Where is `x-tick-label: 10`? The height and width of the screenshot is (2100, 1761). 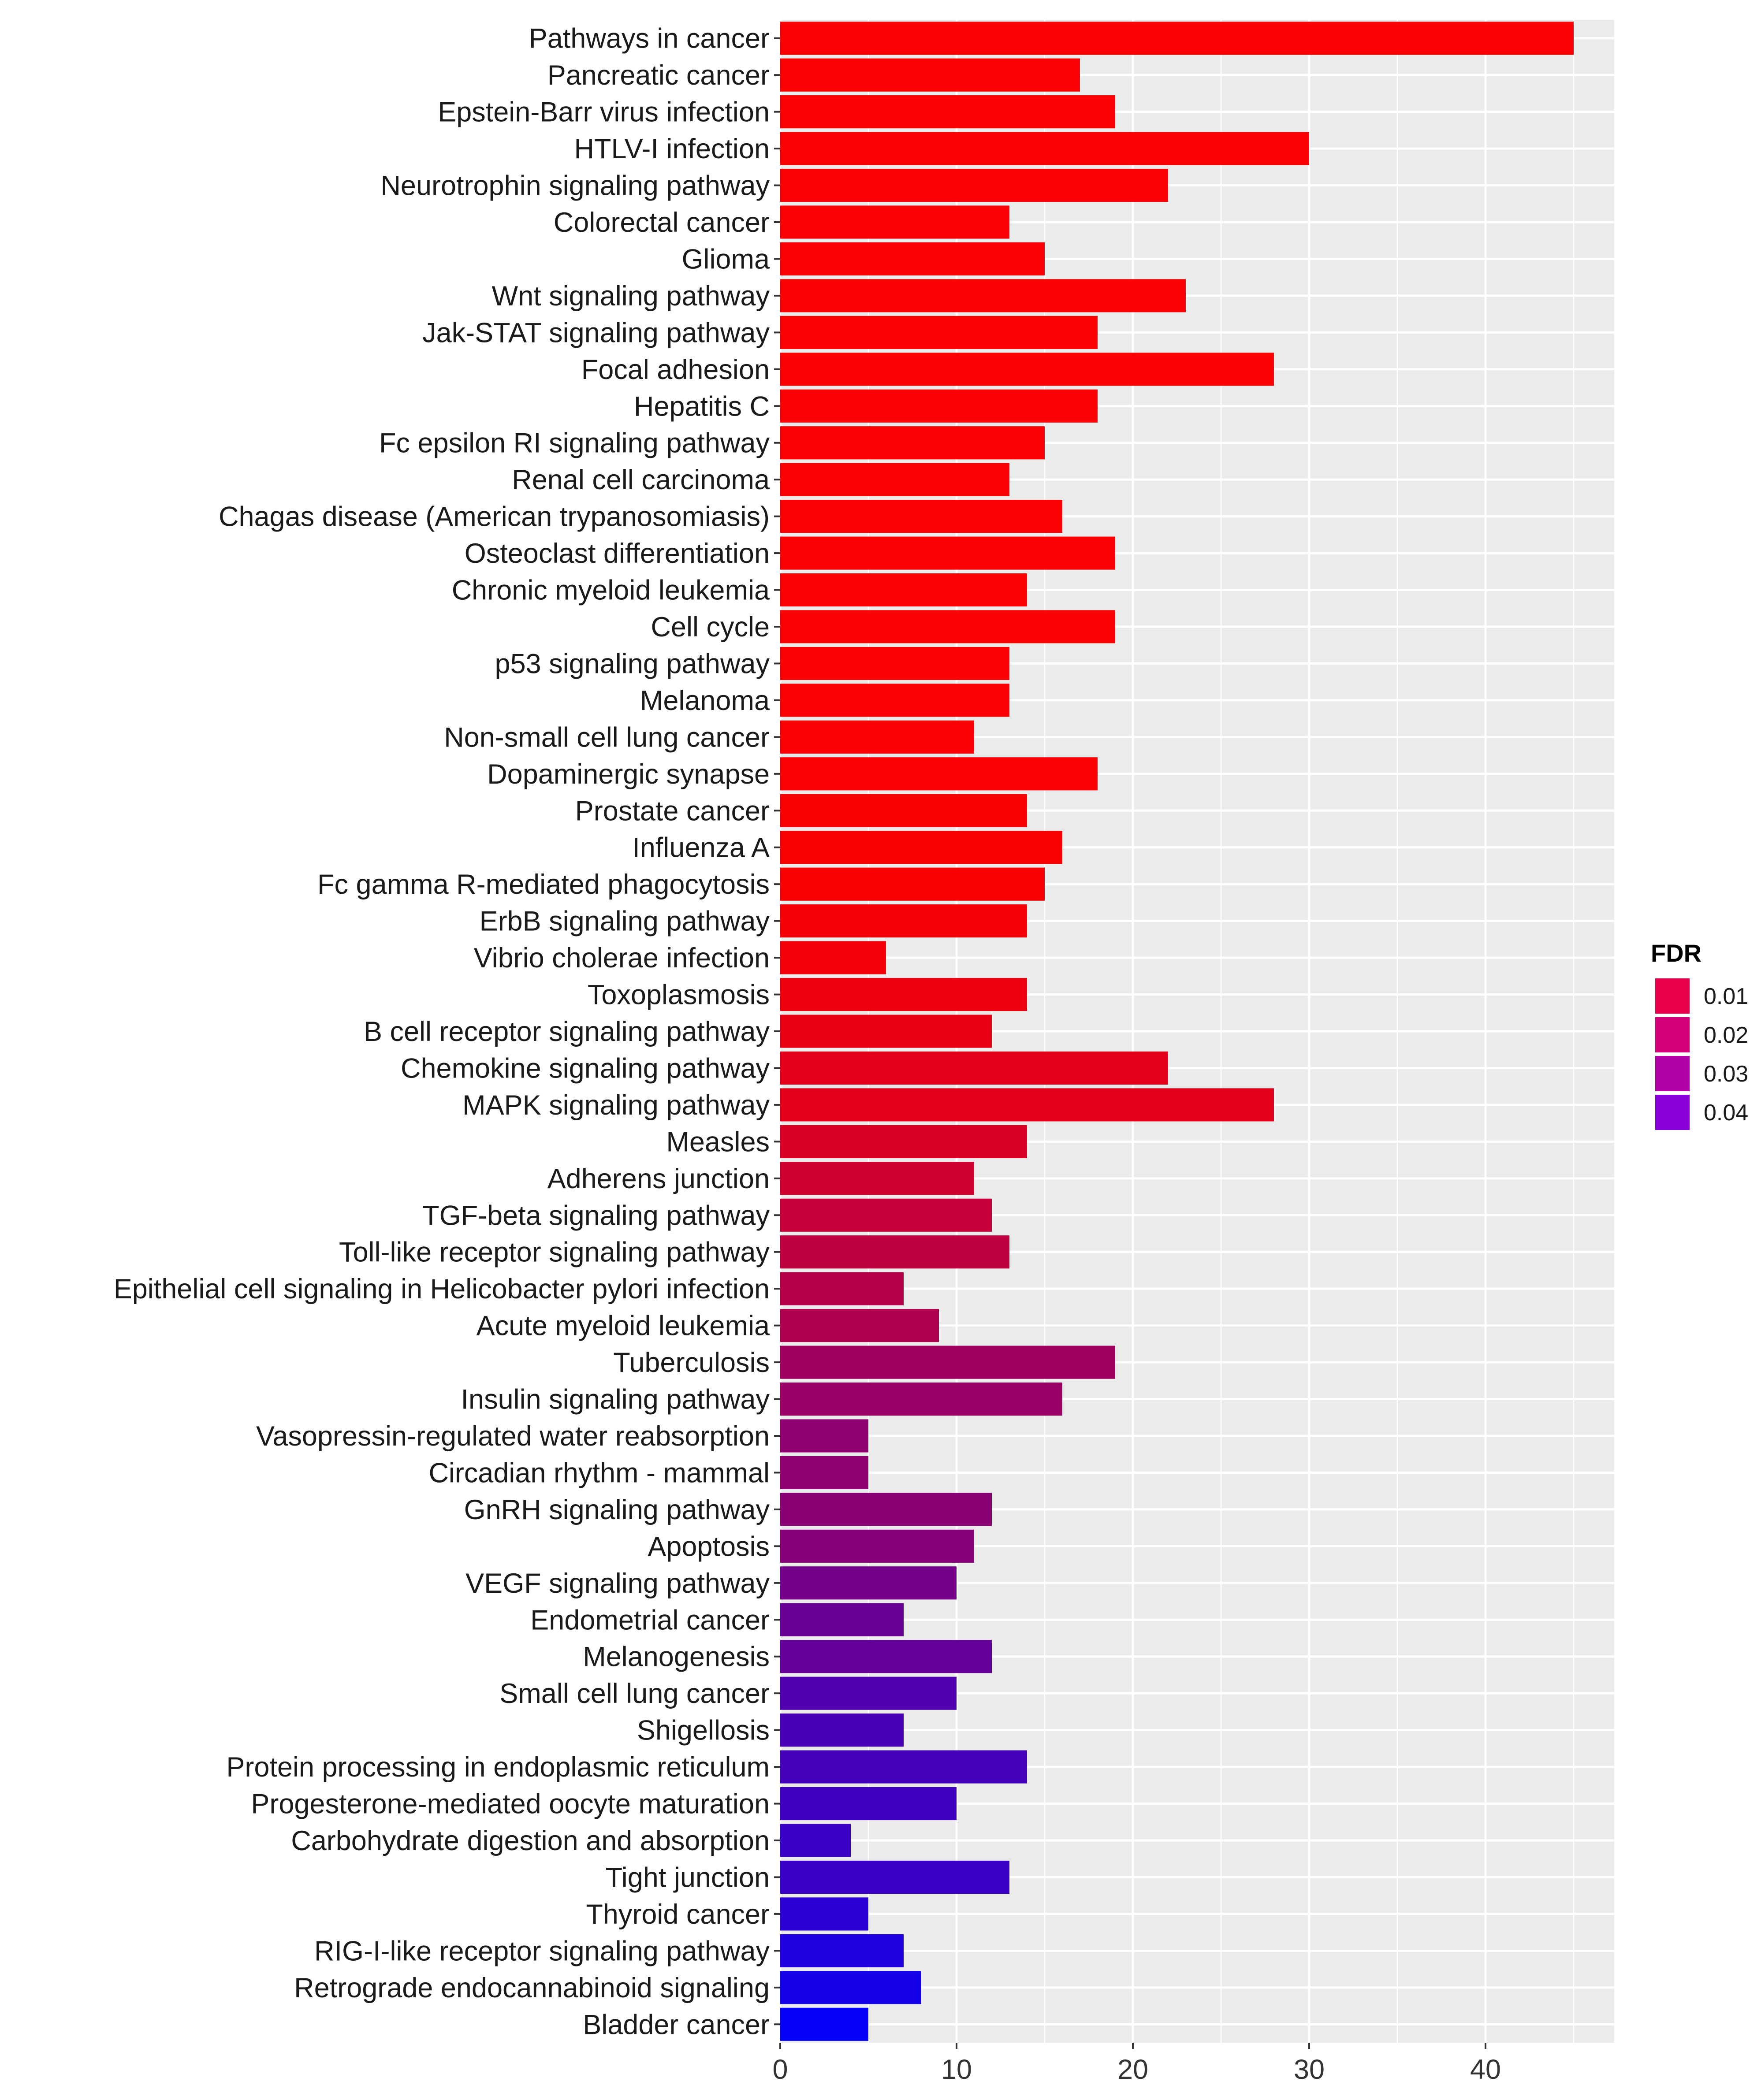
x-tick-label: 10 is located at coordinates (956, 2069).